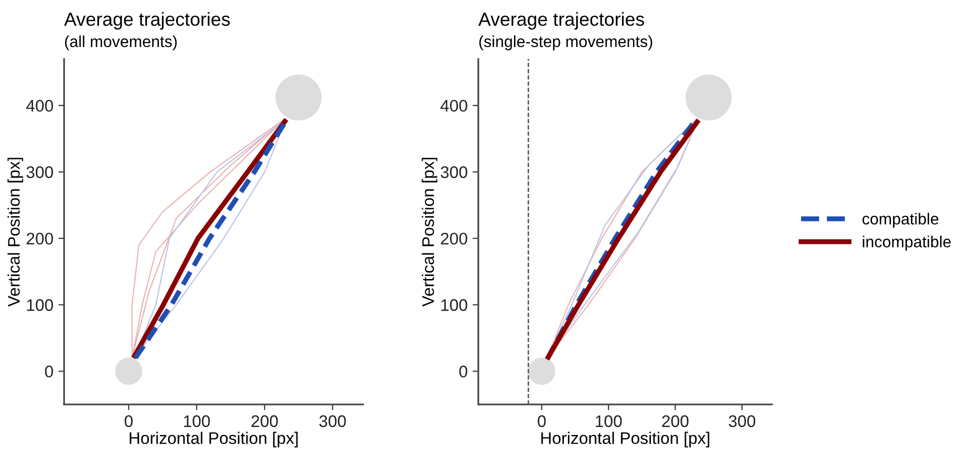 This screenshot has height=457, width=971. What do you see at coordinates (121, 42) in the screenshot?
I see `chart-subtitle: (all movements)` at bounding box center [121, 42].